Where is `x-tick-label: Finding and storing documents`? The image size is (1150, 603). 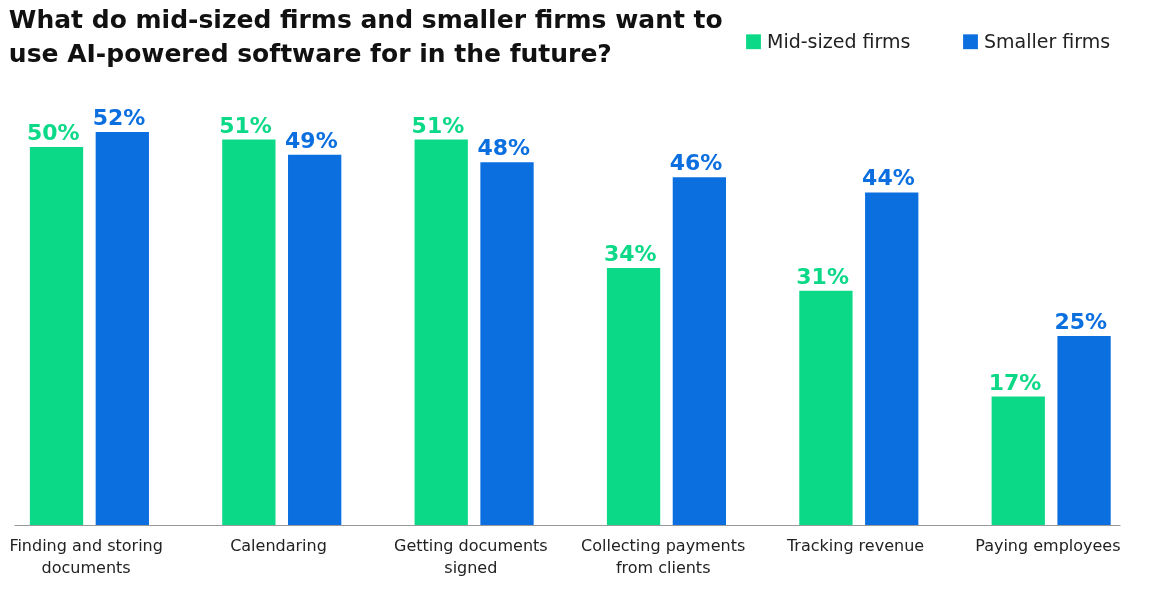
x-tick-label: Finding and storing documents is located at coordinates (86, 556).